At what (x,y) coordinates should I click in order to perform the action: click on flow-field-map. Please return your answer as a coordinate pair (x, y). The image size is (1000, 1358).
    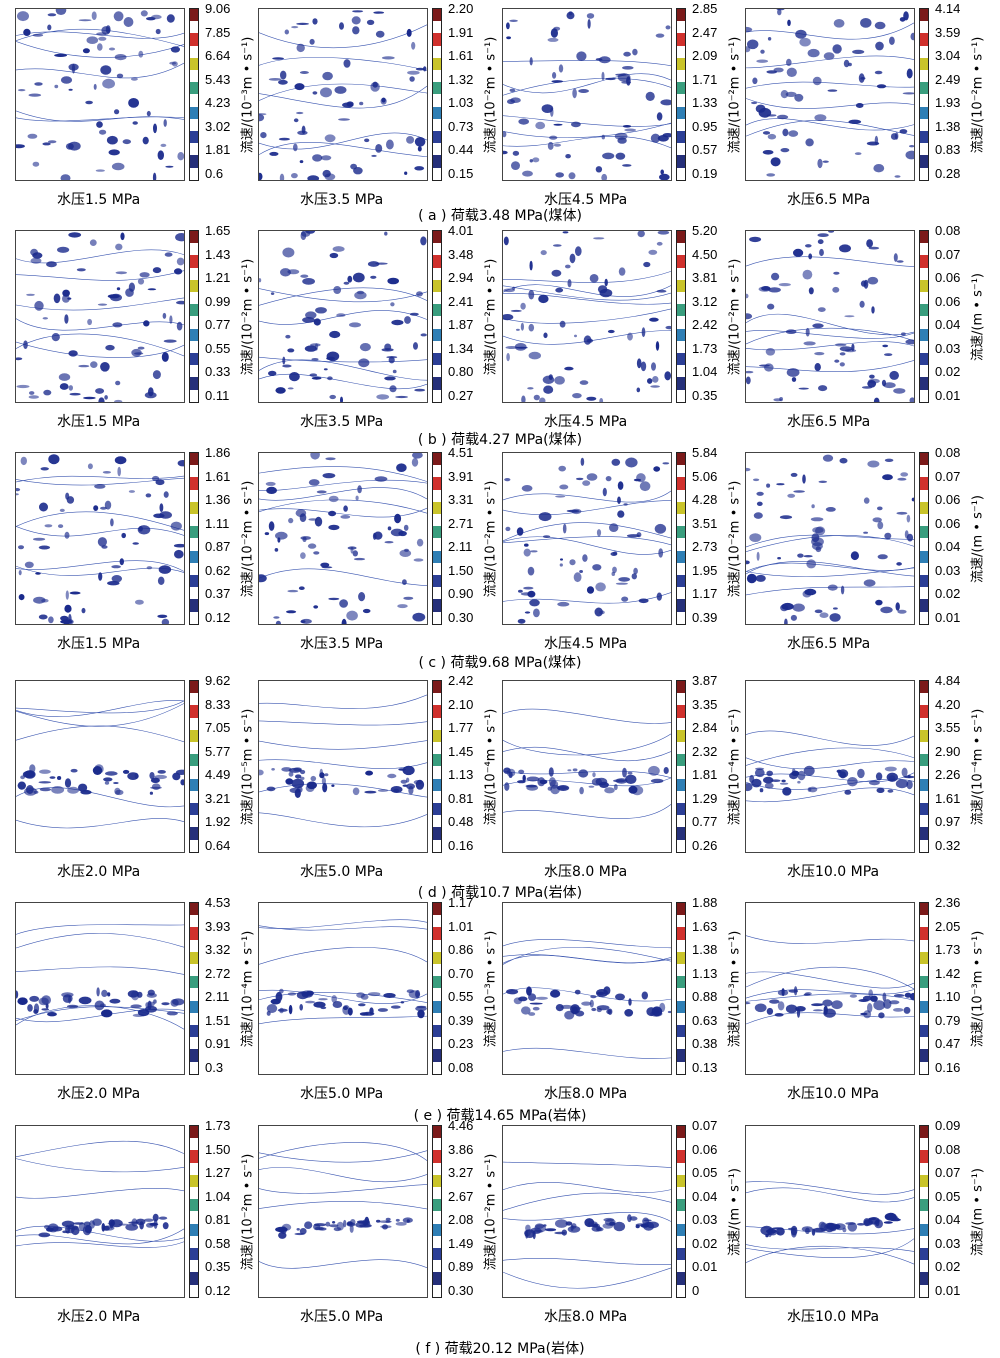
    Looking at the image, I should click on (830, 539).